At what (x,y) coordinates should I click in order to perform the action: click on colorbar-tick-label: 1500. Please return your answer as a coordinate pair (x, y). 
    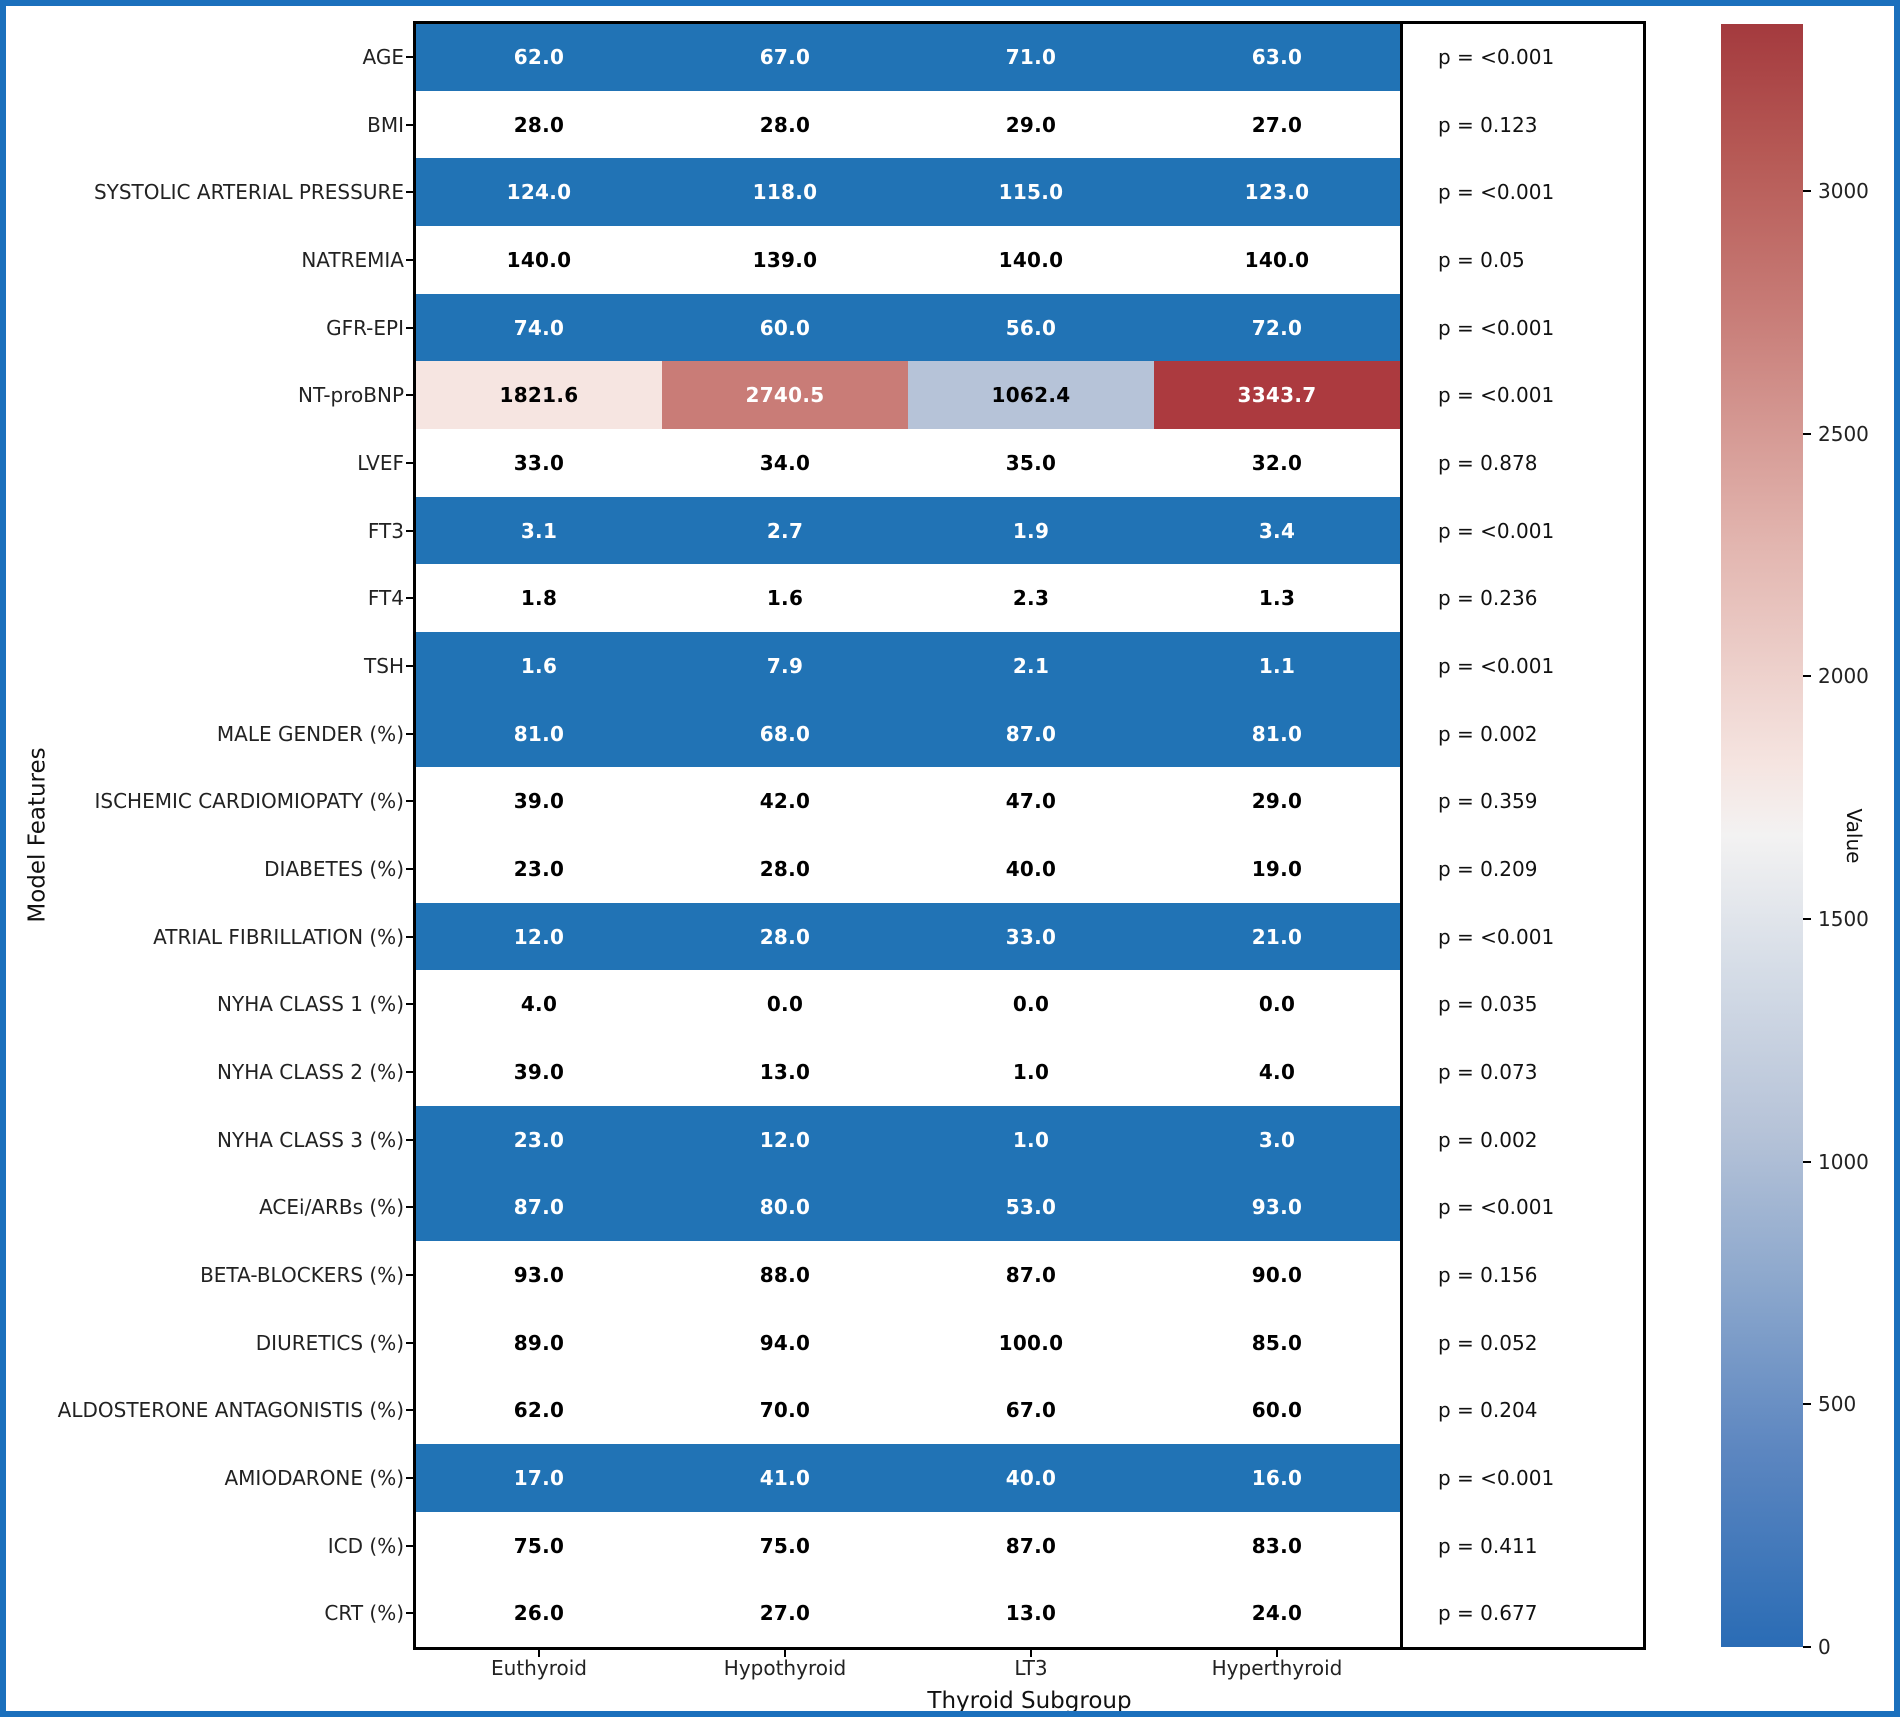
    Looking at the image, I should click on (1843, 918).